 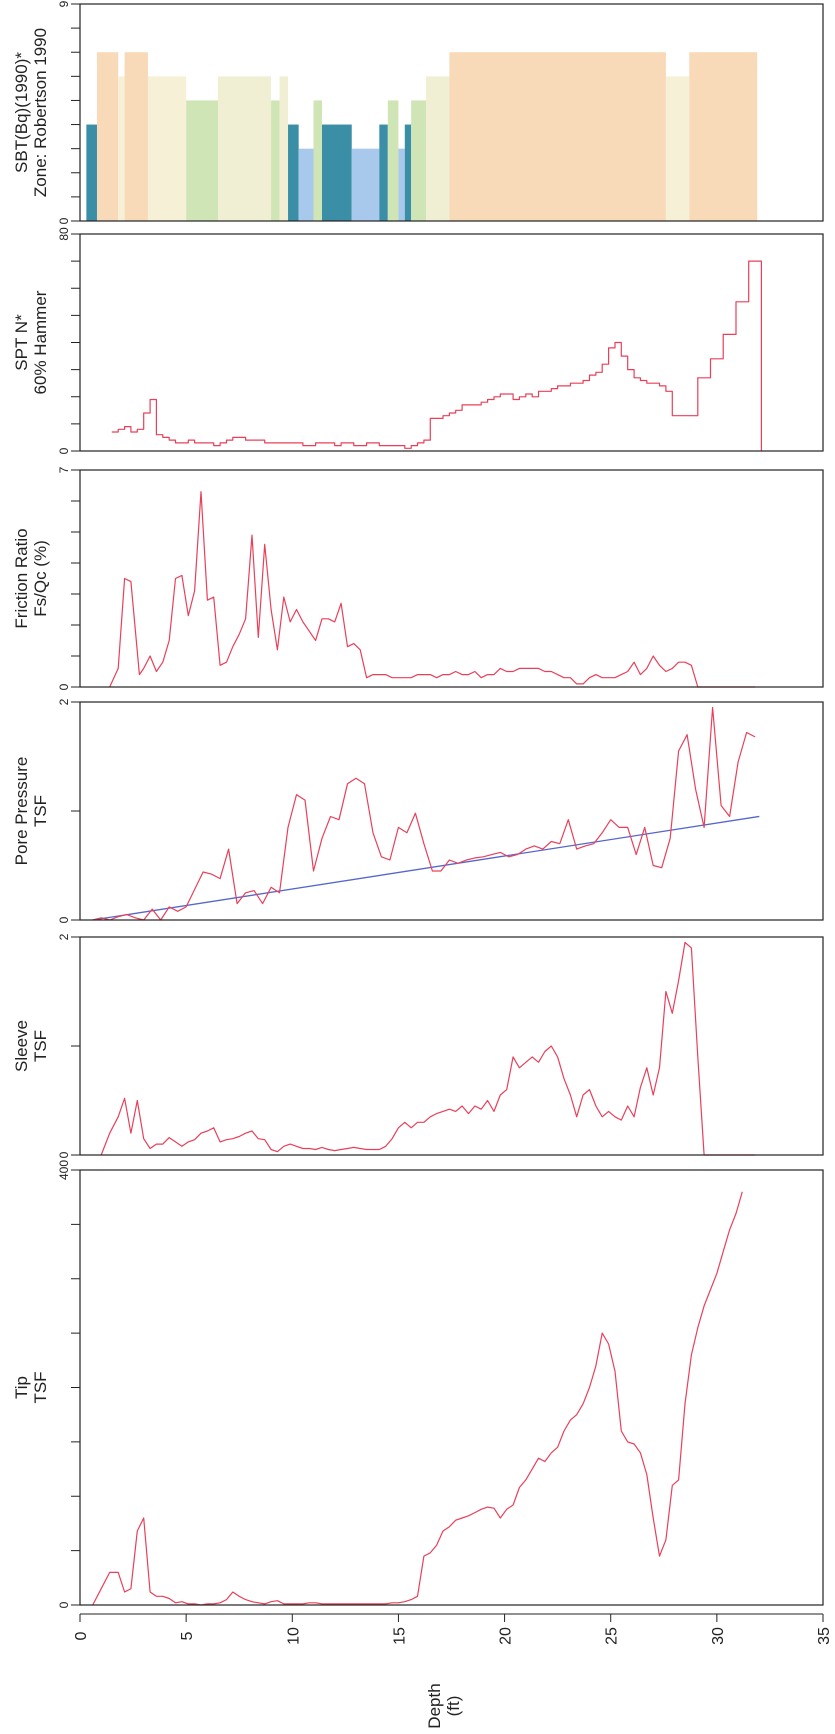 What do you see at coordinates (21, 1387) in the screenshot?
I see `tip-axis-label: Tip` at bounding box center [21, 1387].